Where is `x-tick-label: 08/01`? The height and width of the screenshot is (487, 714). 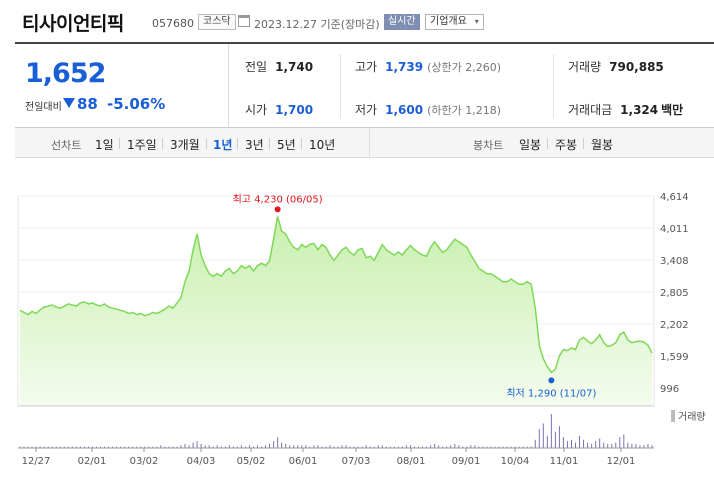
x-tick-label: 08/01 is located at coordinates (411, 461).